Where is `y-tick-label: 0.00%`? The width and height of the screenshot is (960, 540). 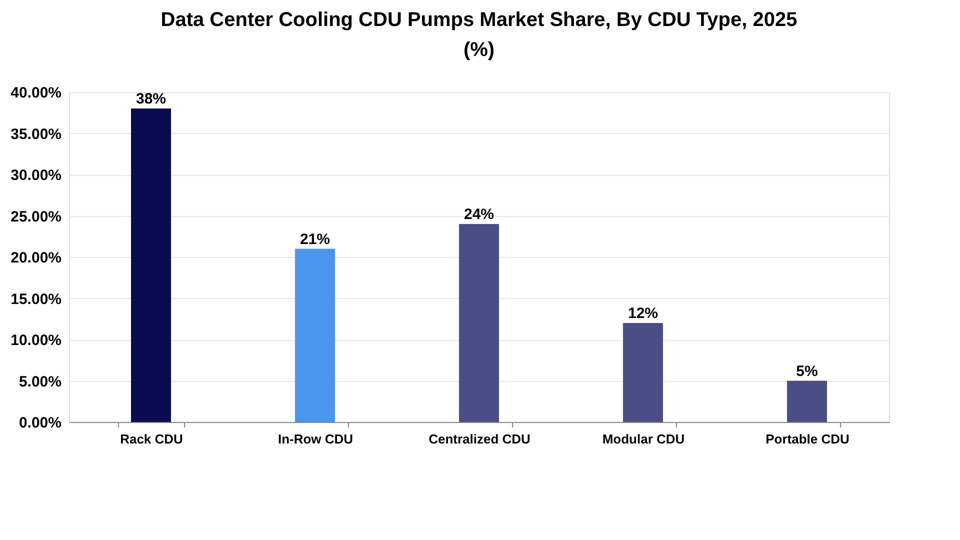 y-tick-label: 0.00% is located at coordinates (40, 423).